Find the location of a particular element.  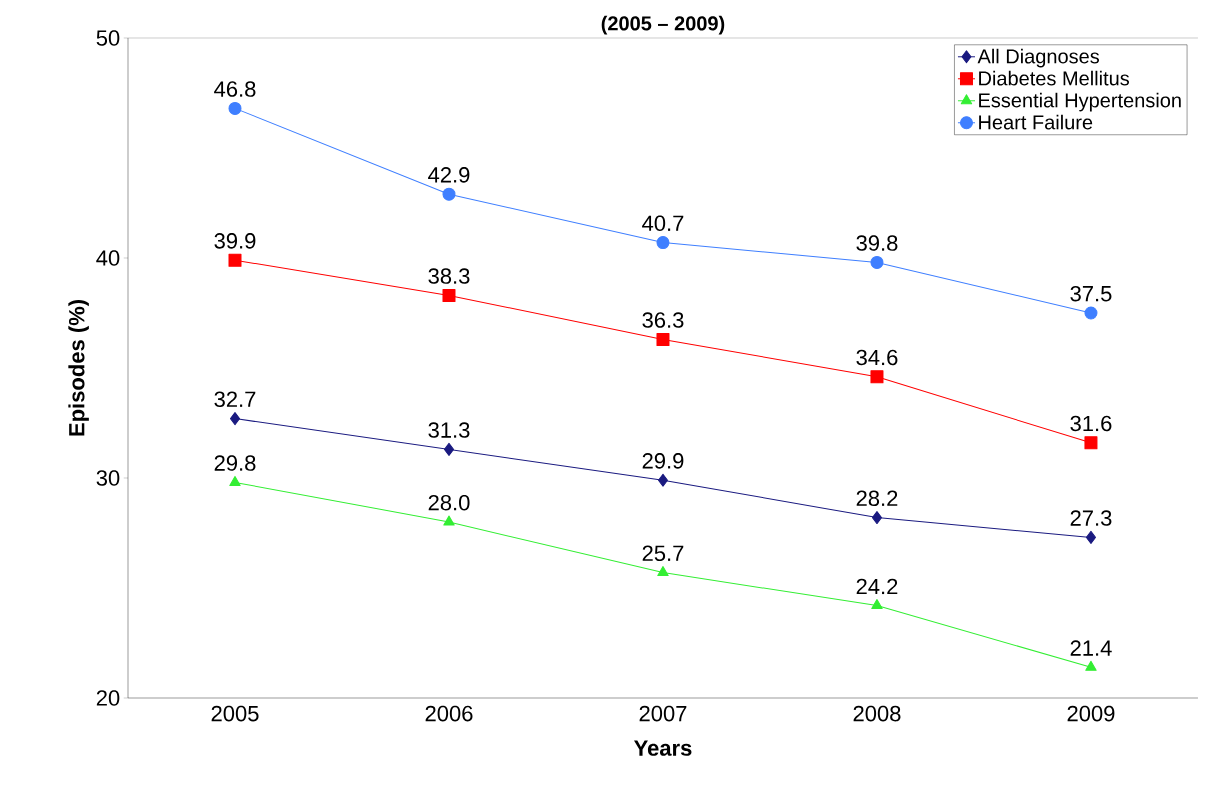

data-label: 27.3 is located at coordinates (1091, 518).